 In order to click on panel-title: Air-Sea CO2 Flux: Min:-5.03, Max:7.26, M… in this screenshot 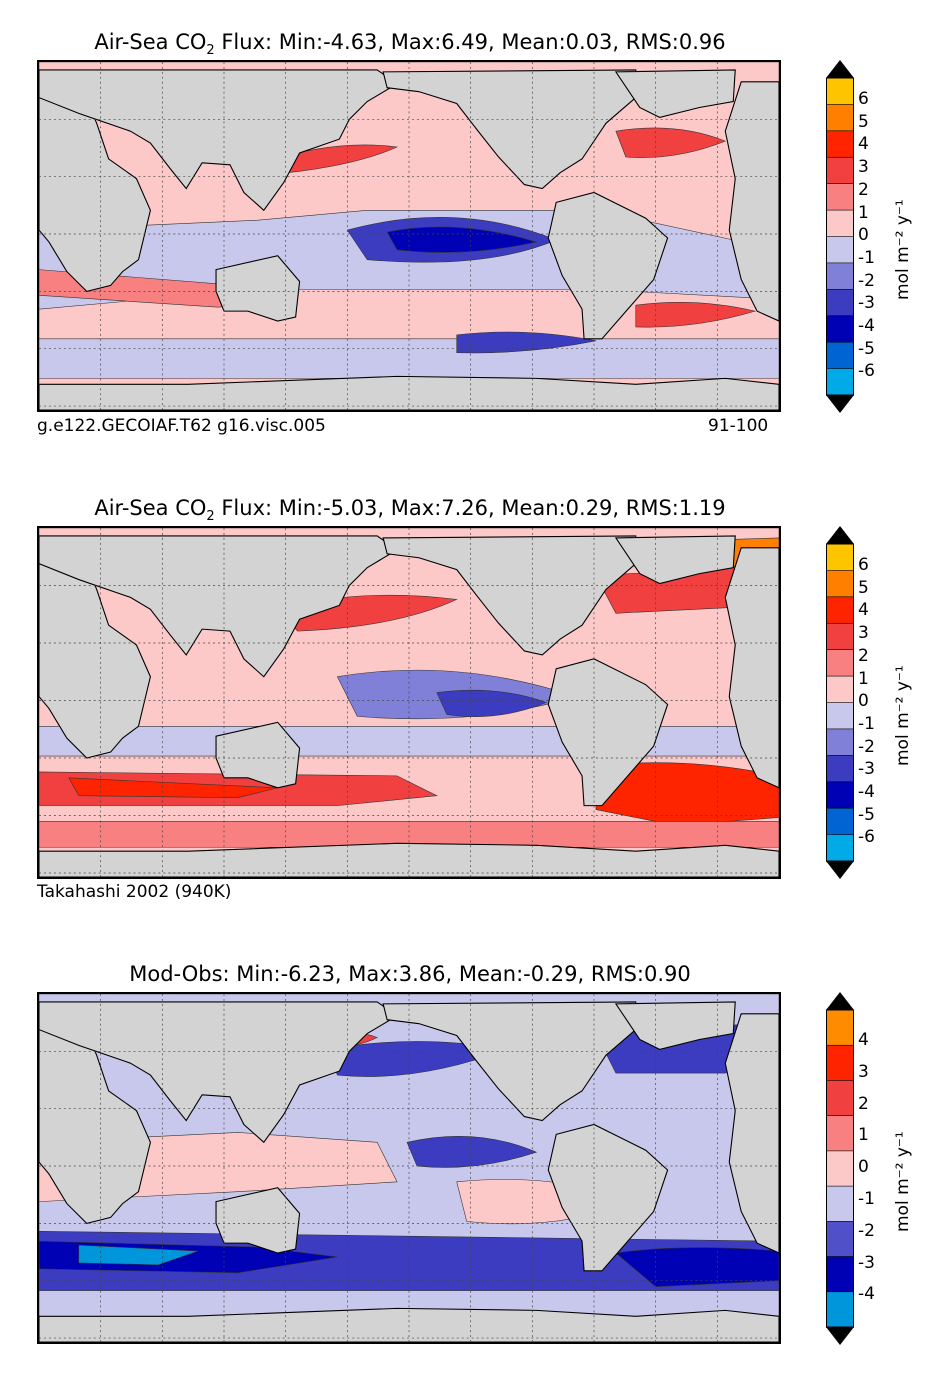, I will do `click(410, 510)`.